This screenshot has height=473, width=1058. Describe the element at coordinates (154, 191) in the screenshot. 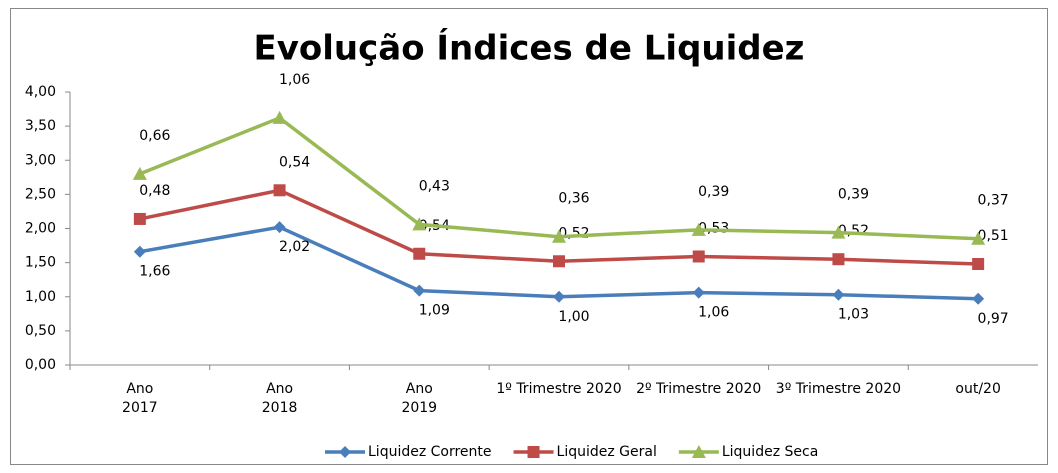

I see `data-label: 0,48` at that location.